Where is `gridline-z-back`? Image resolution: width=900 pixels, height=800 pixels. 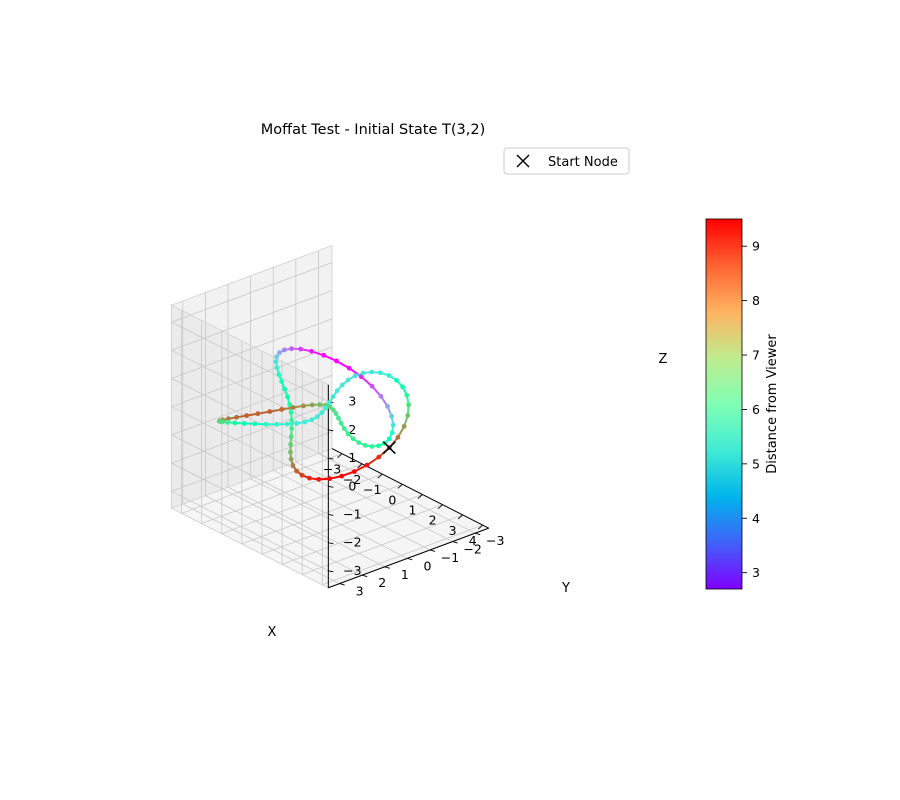
gridline-z-back is located at coordinates (250, 362).